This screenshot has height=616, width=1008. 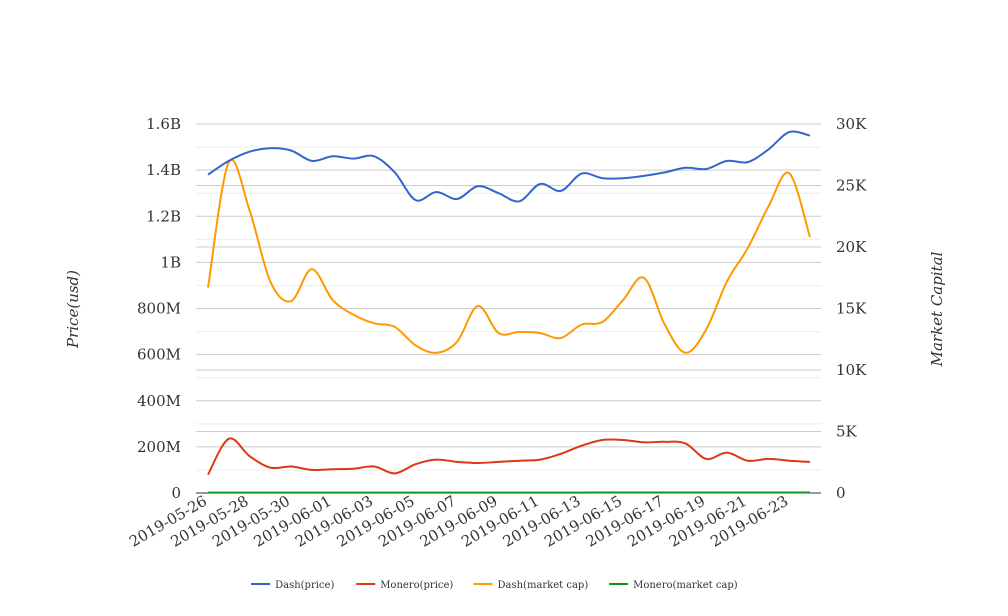 I want to click on y-left-axis-title: Price(usd), so click(x=73, y=309).